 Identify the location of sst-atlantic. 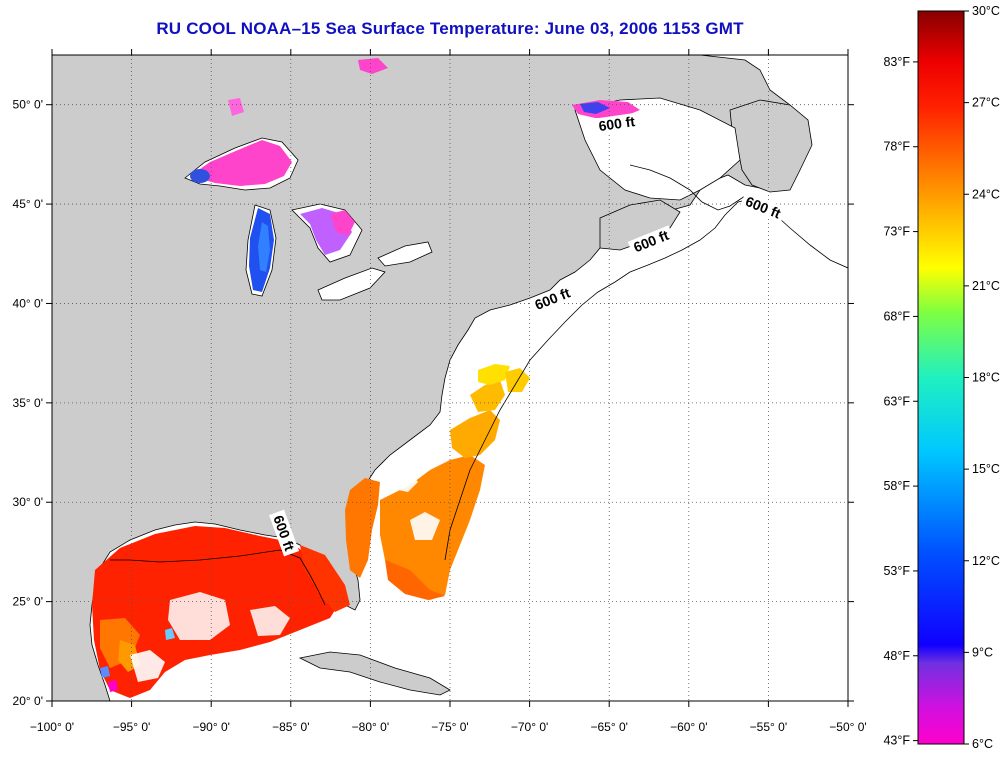
(437, 482).